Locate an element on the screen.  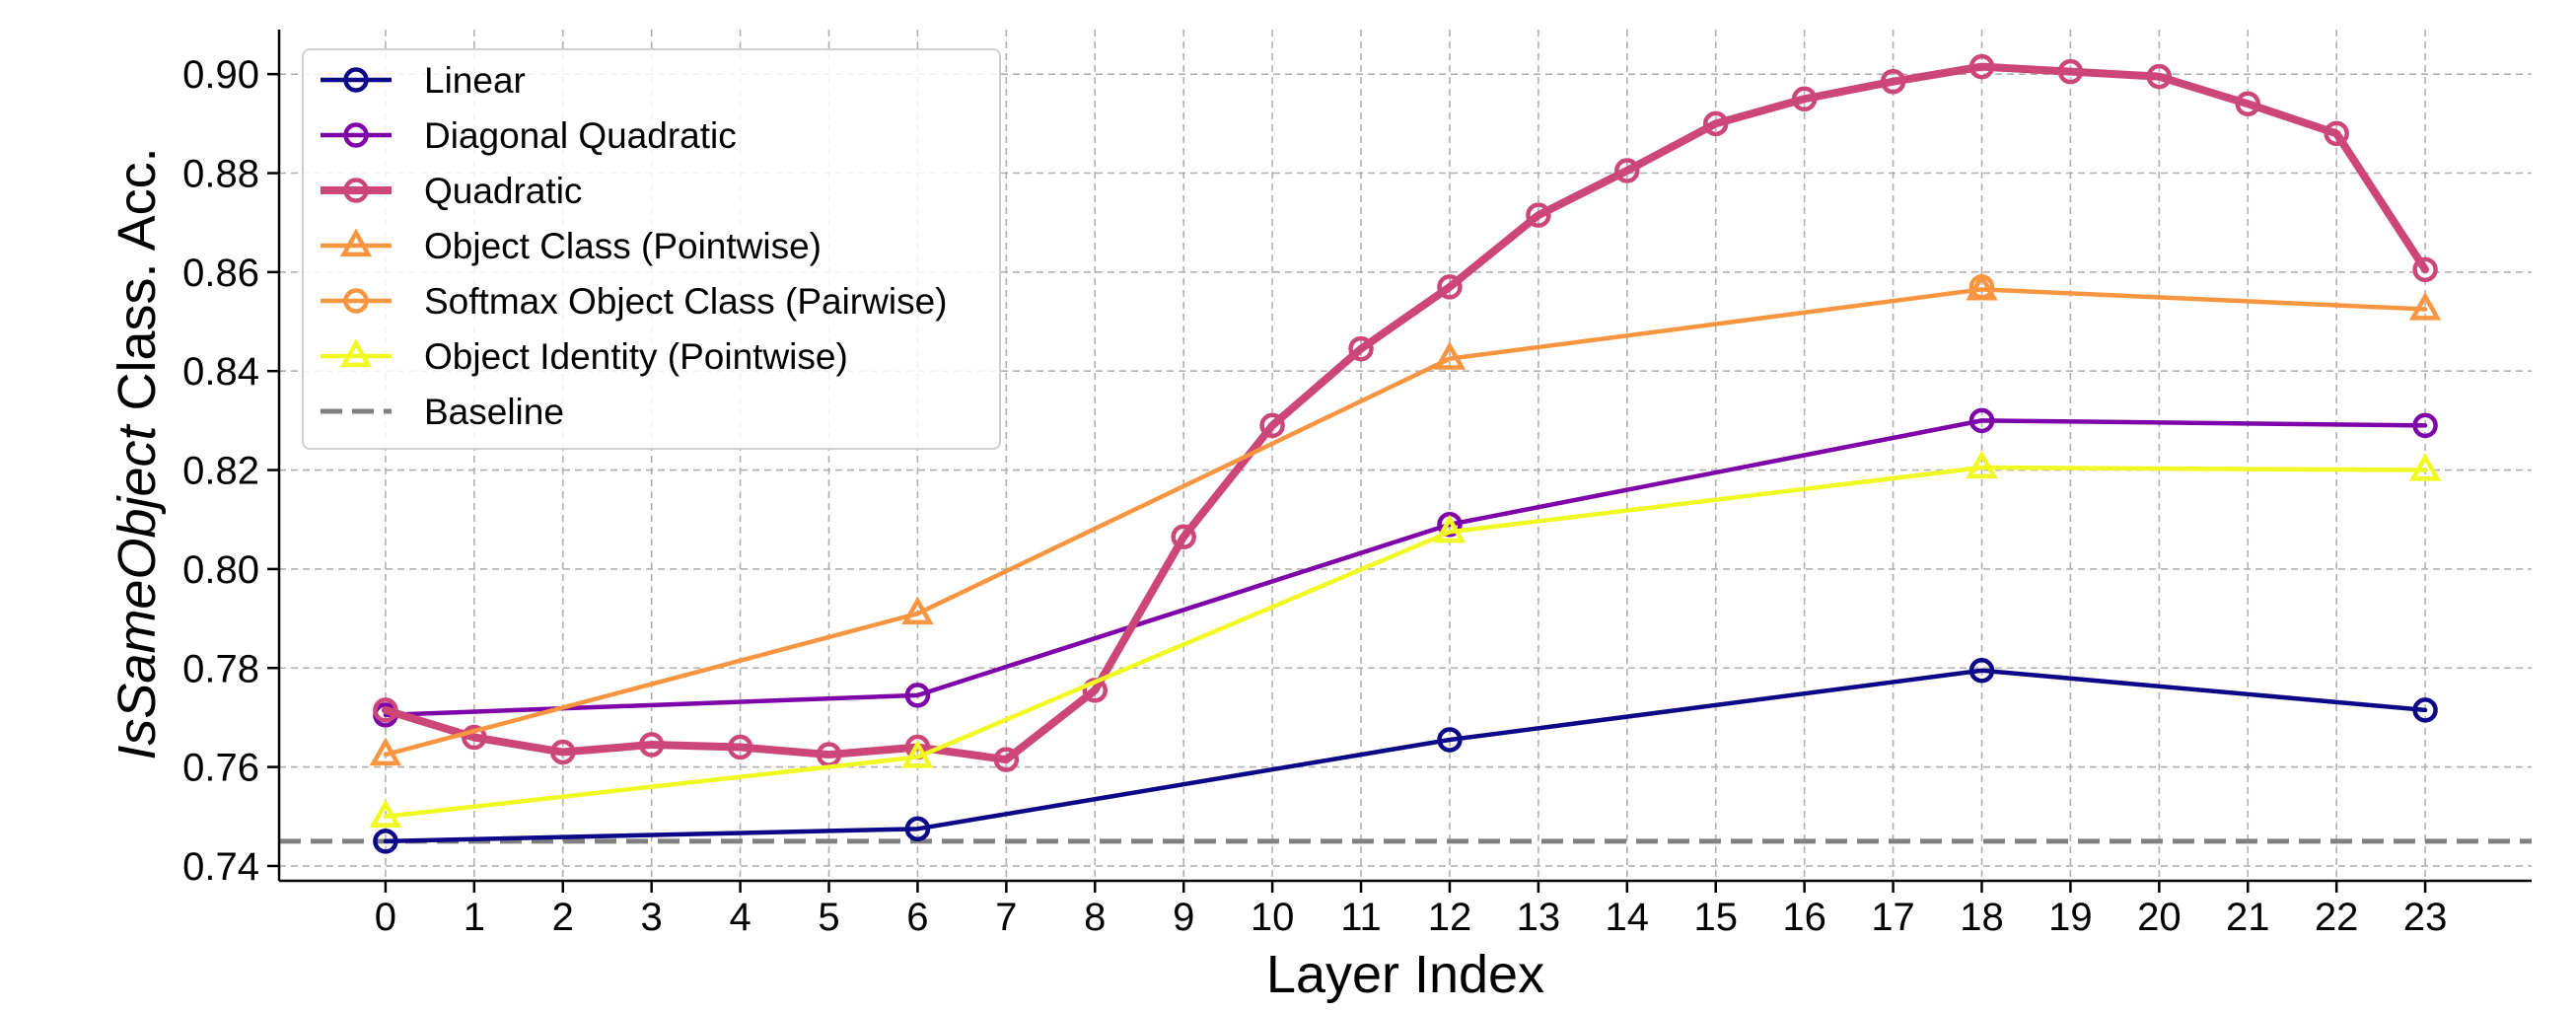
x-tick-label: 13 is located at coordinates (1539, 917).